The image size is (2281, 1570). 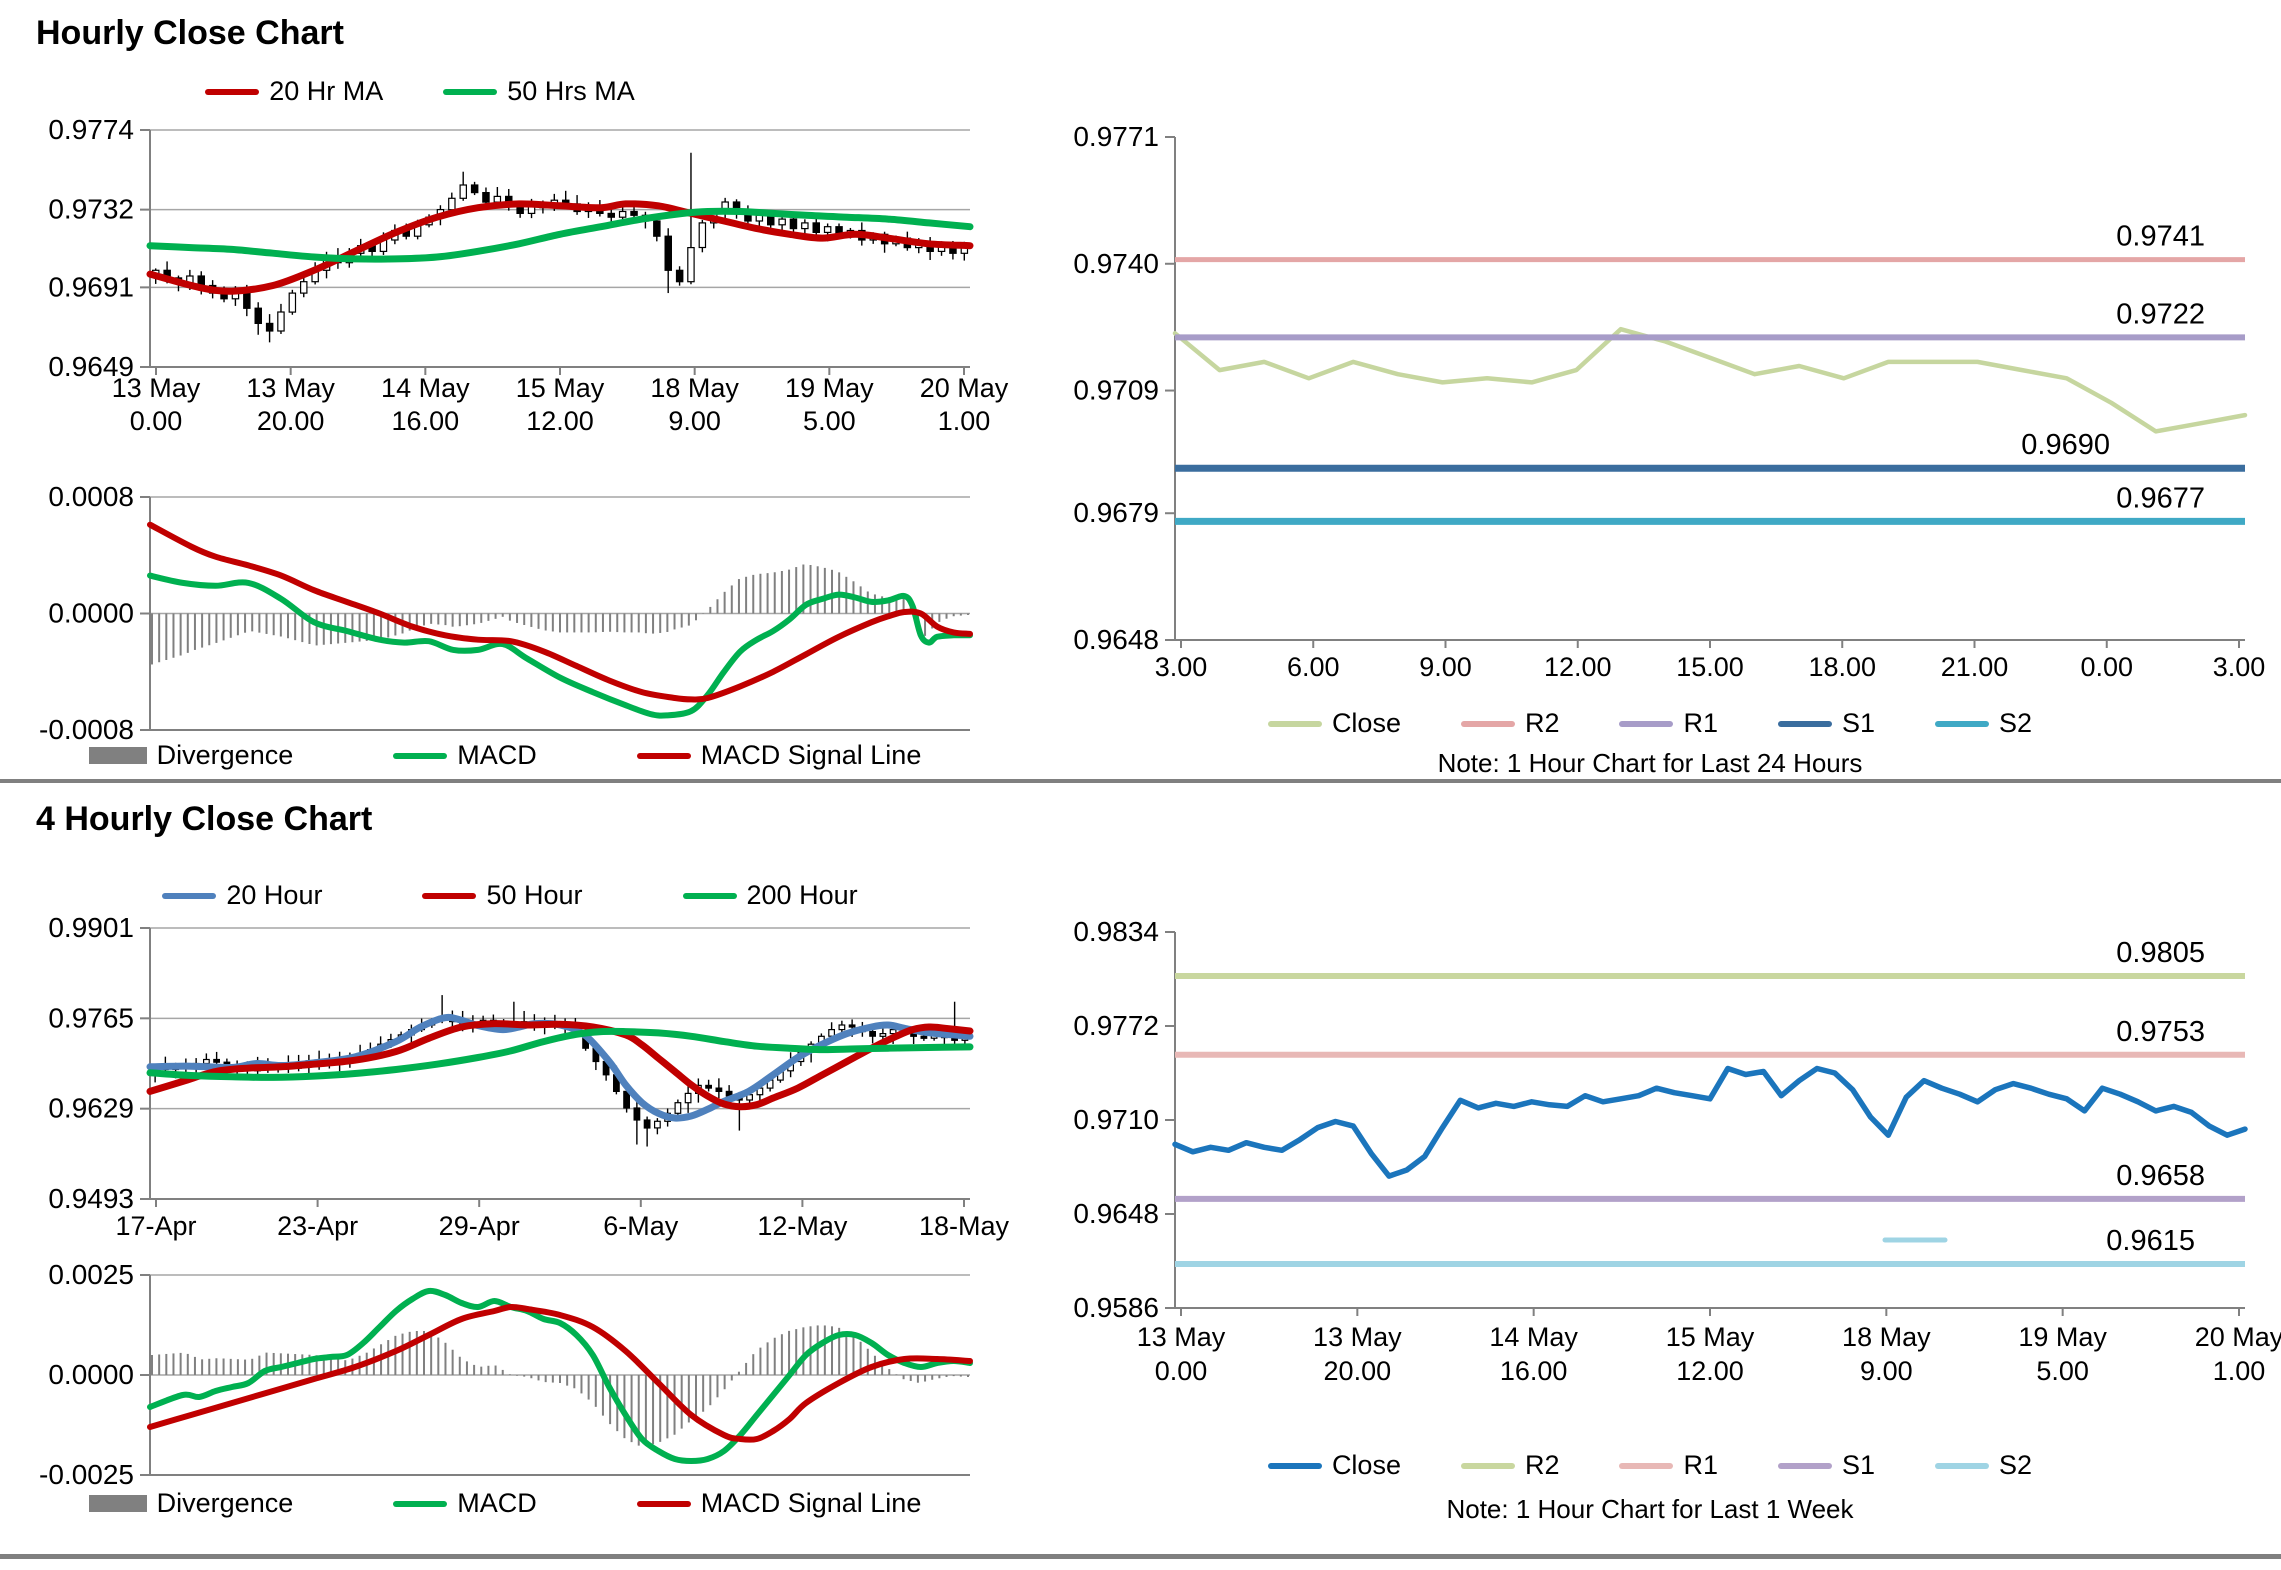 What do you see at coordinates (641, 1226) in the screenshot?
I see `svg-text: 6-May` at bounding box center [641, 1226].